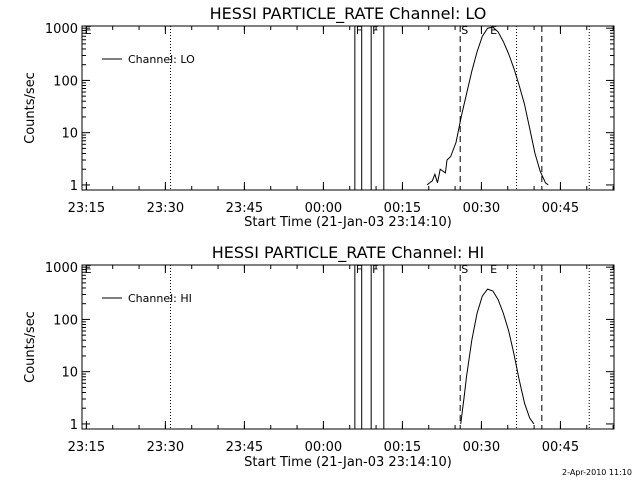  I want to click on chart-title: HESSI PARTICLE_RATE Channel: HI, so click(348, 253).